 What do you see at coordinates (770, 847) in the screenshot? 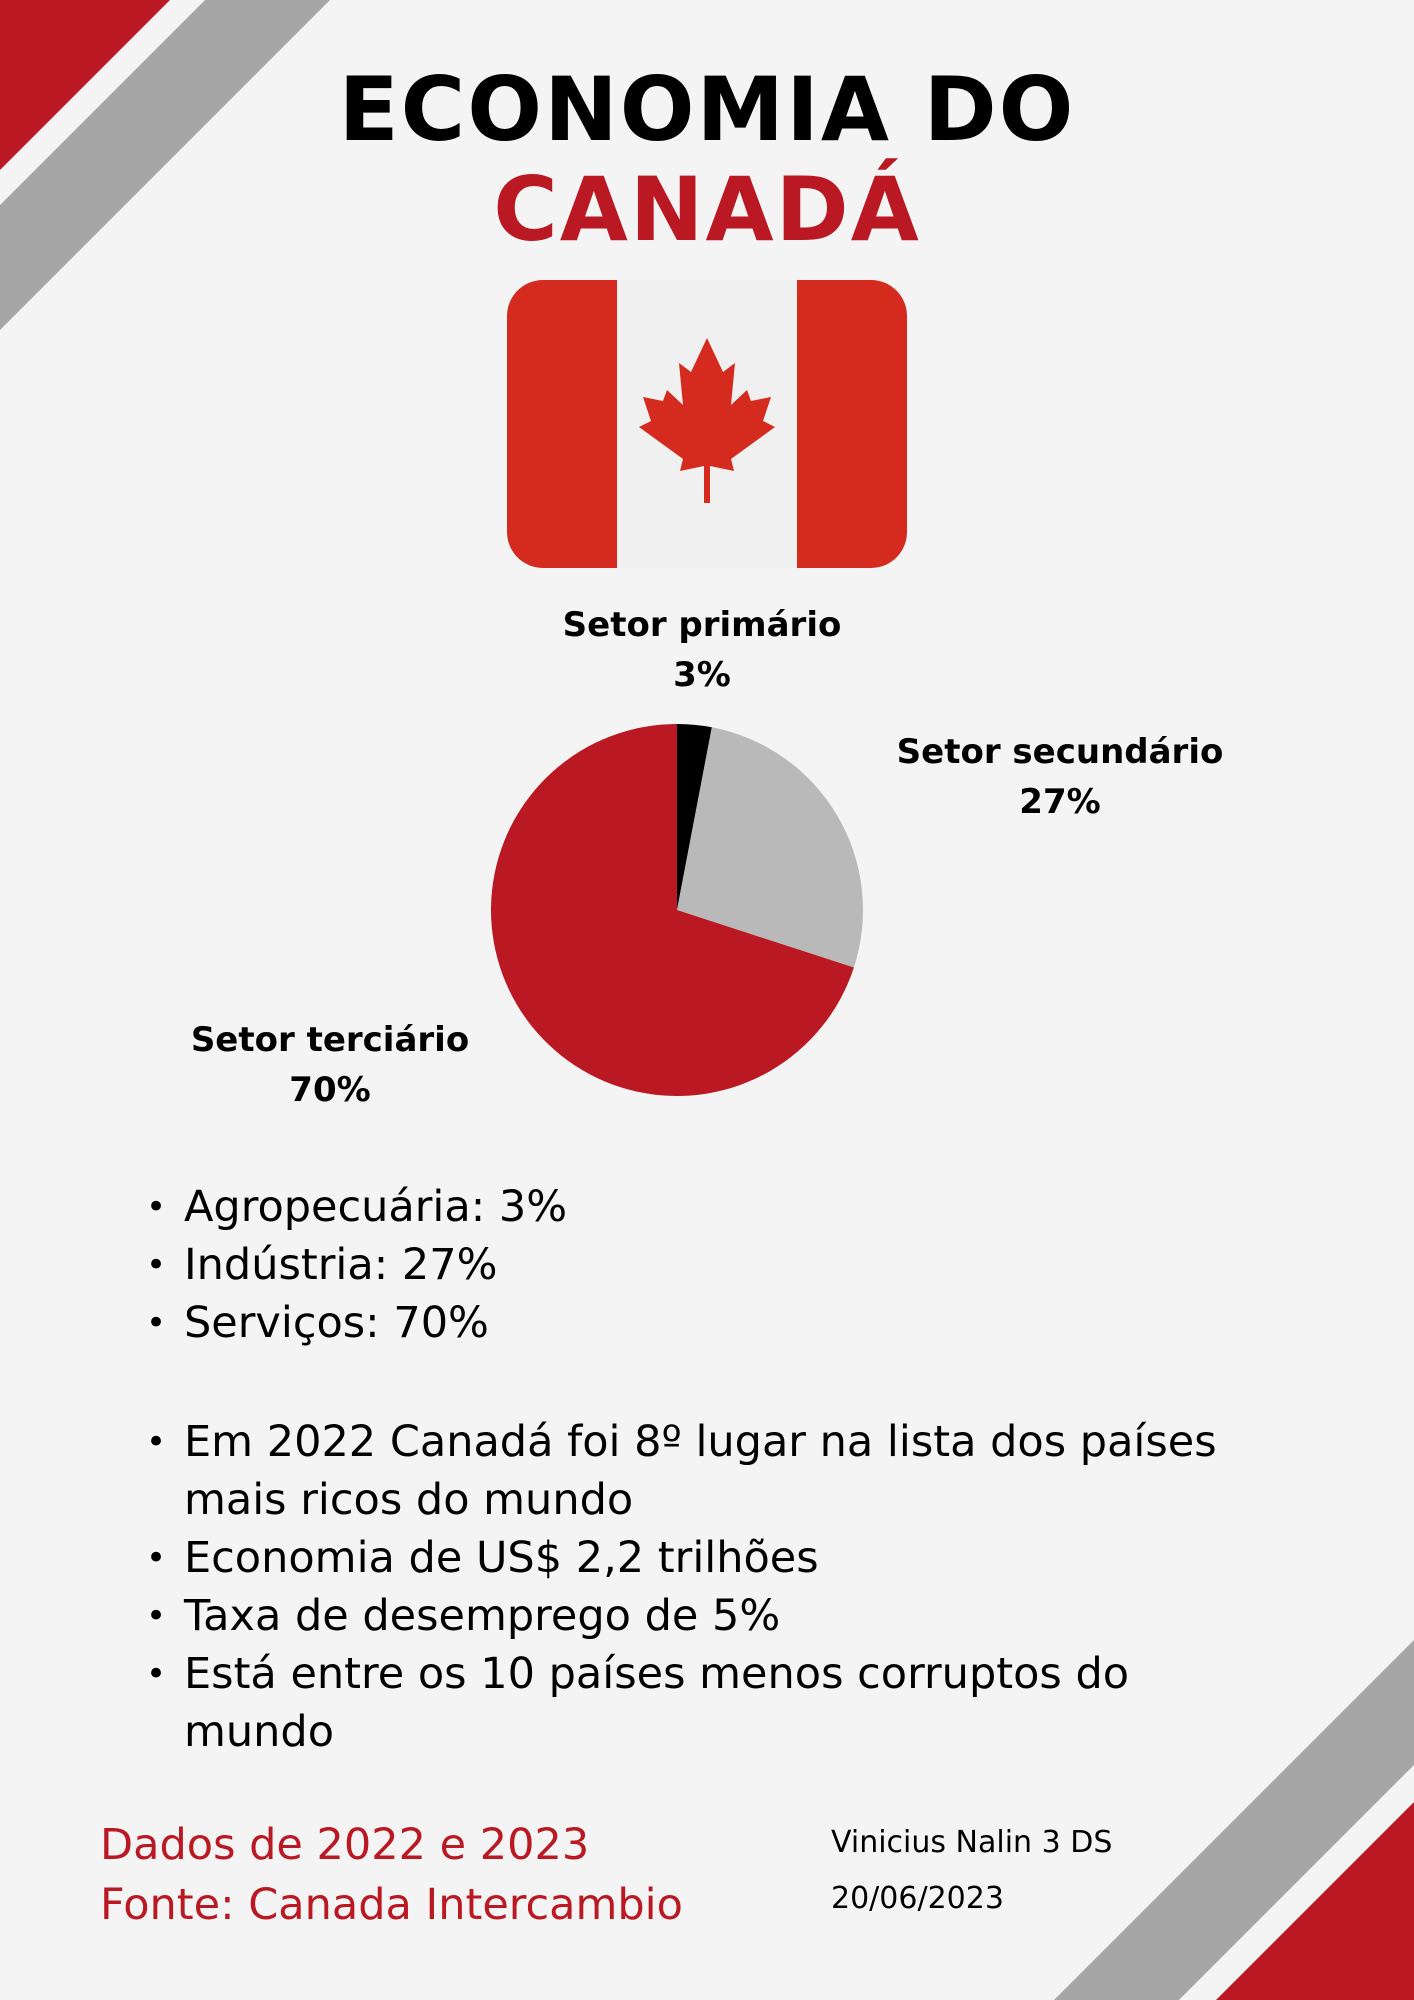
I see `pie-slice-secondary` at bounding box center [770, 847].